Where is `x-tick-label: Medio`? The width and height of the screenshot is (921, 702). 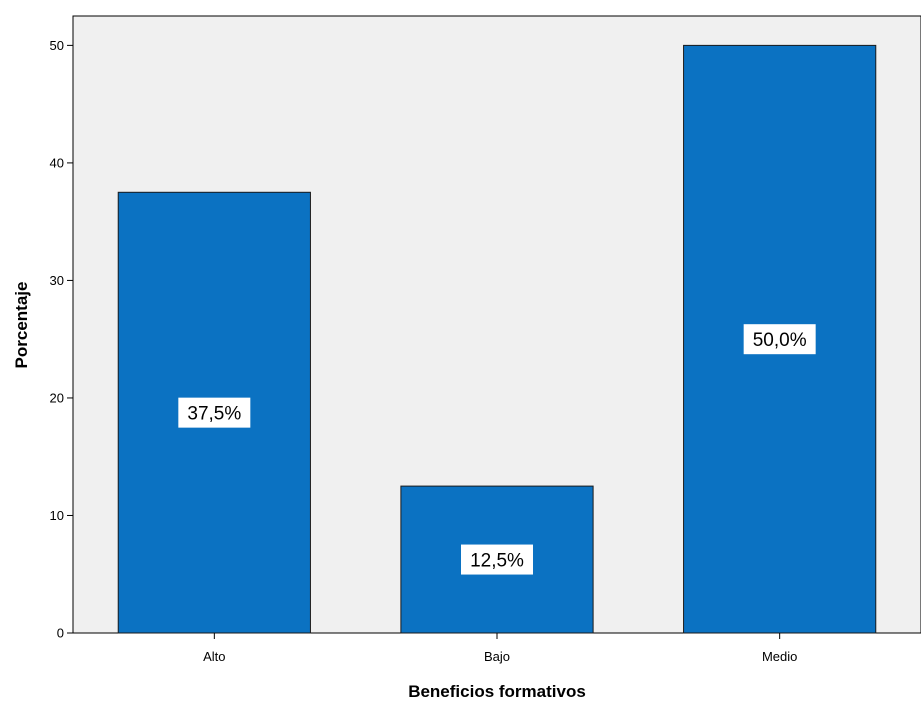 x-tick-label: Medio is located at coordinates (779, 656).